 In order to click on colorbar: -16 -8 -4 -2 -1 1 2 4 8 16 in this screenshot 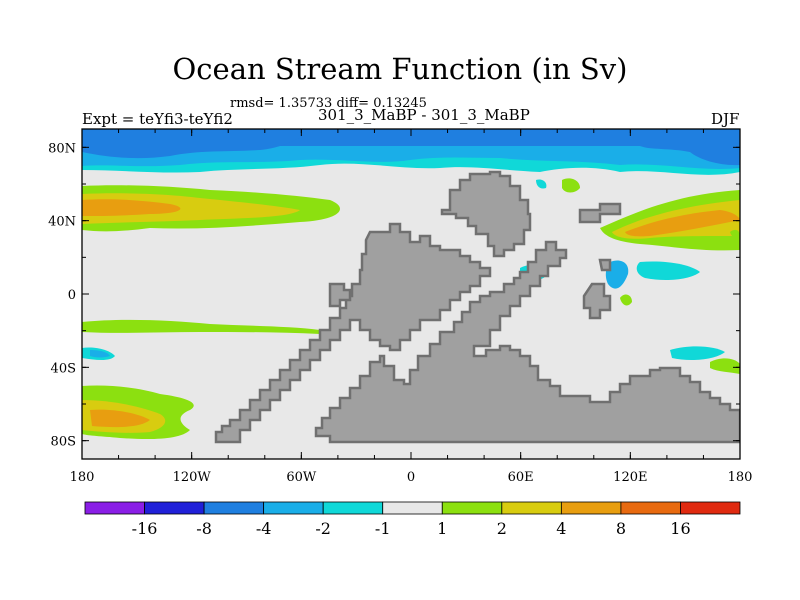, I will do `click(412, 519)`.